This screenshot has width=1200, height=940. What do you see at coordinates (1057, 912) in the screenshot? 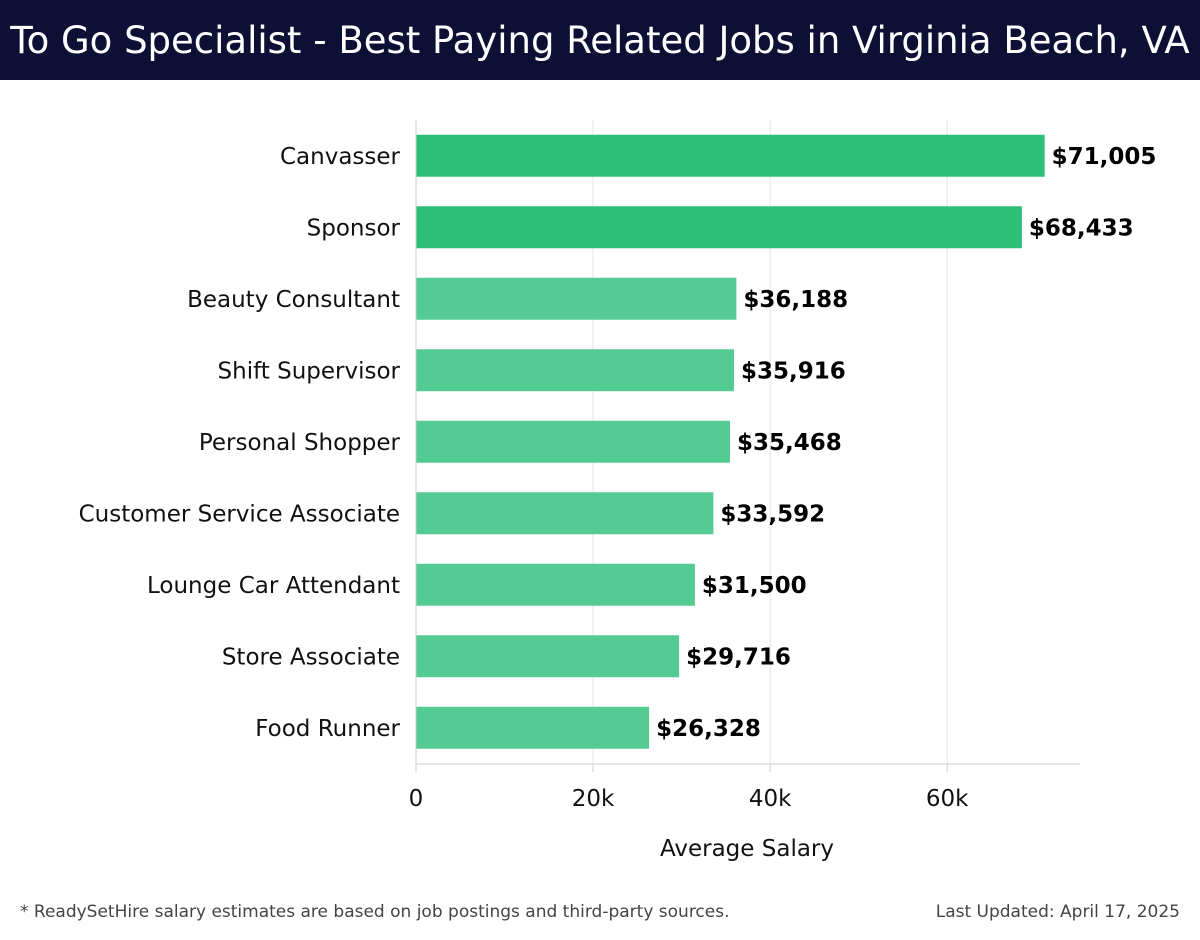
I see `footer-last-updated: Last Updated: April 17, 2025` at bounding box center [1057, 912].